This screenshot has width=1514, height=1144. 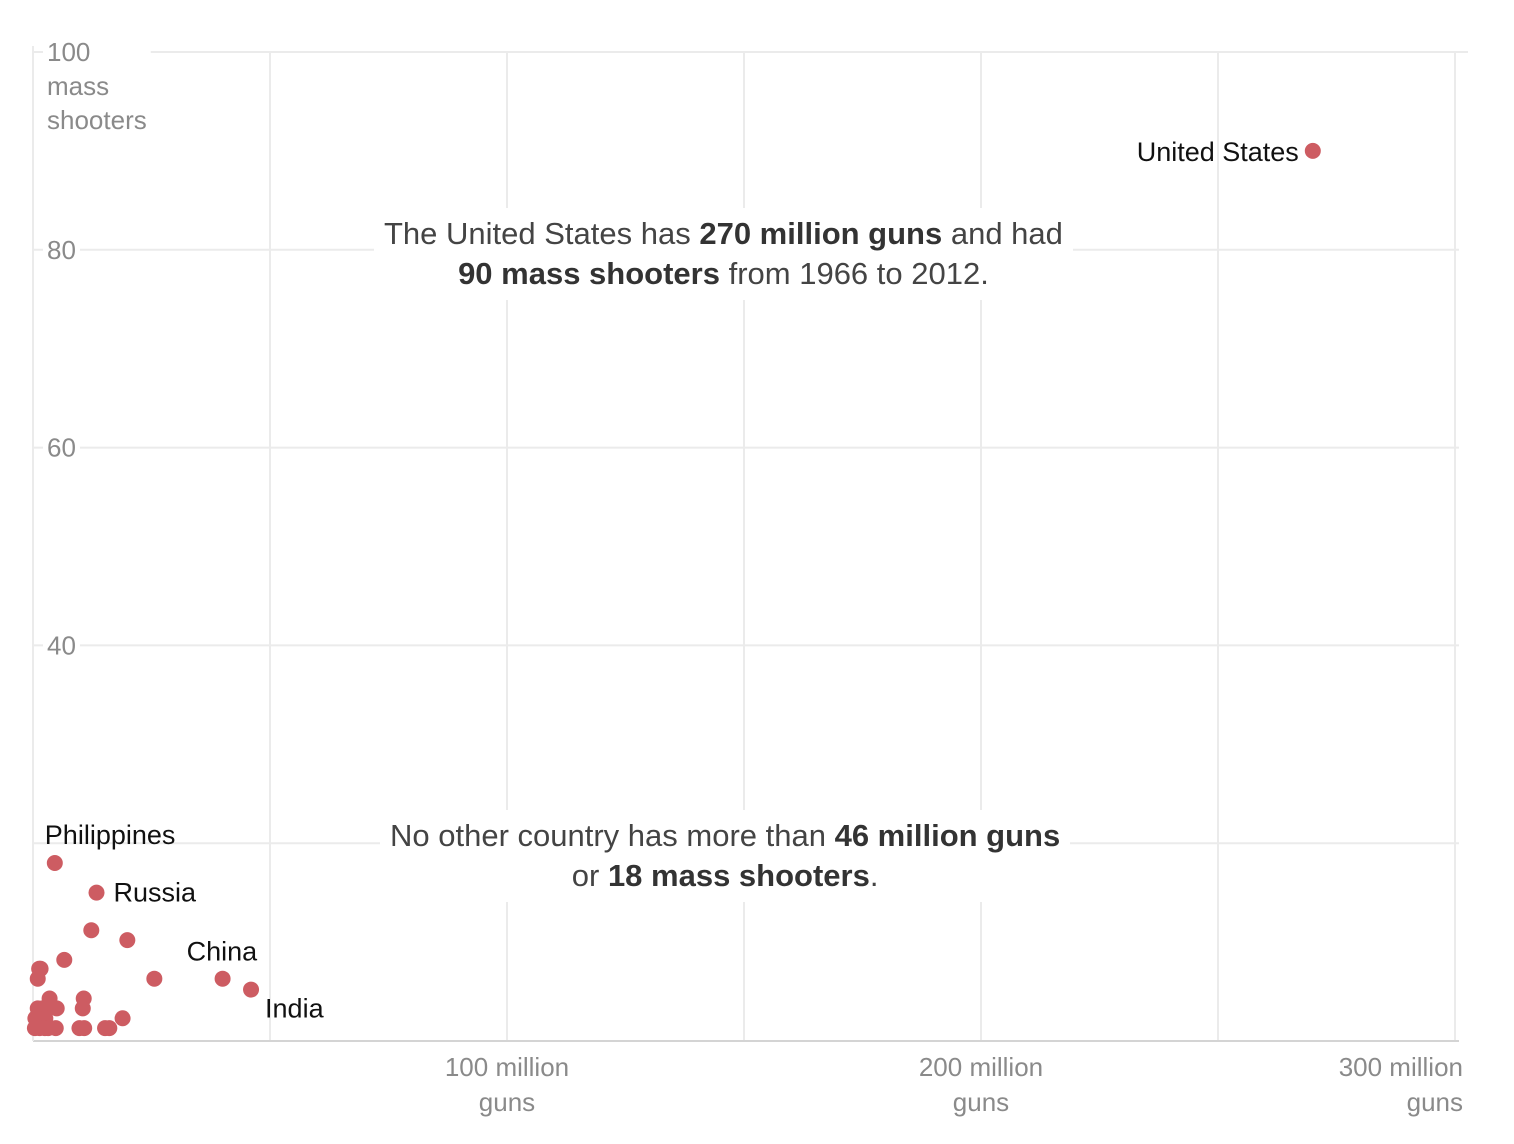 What do you see at coordinates (542, 233) in the screenshot?
I see `annotation-top-text-1: The United States has` at bounding box center [542, 233].